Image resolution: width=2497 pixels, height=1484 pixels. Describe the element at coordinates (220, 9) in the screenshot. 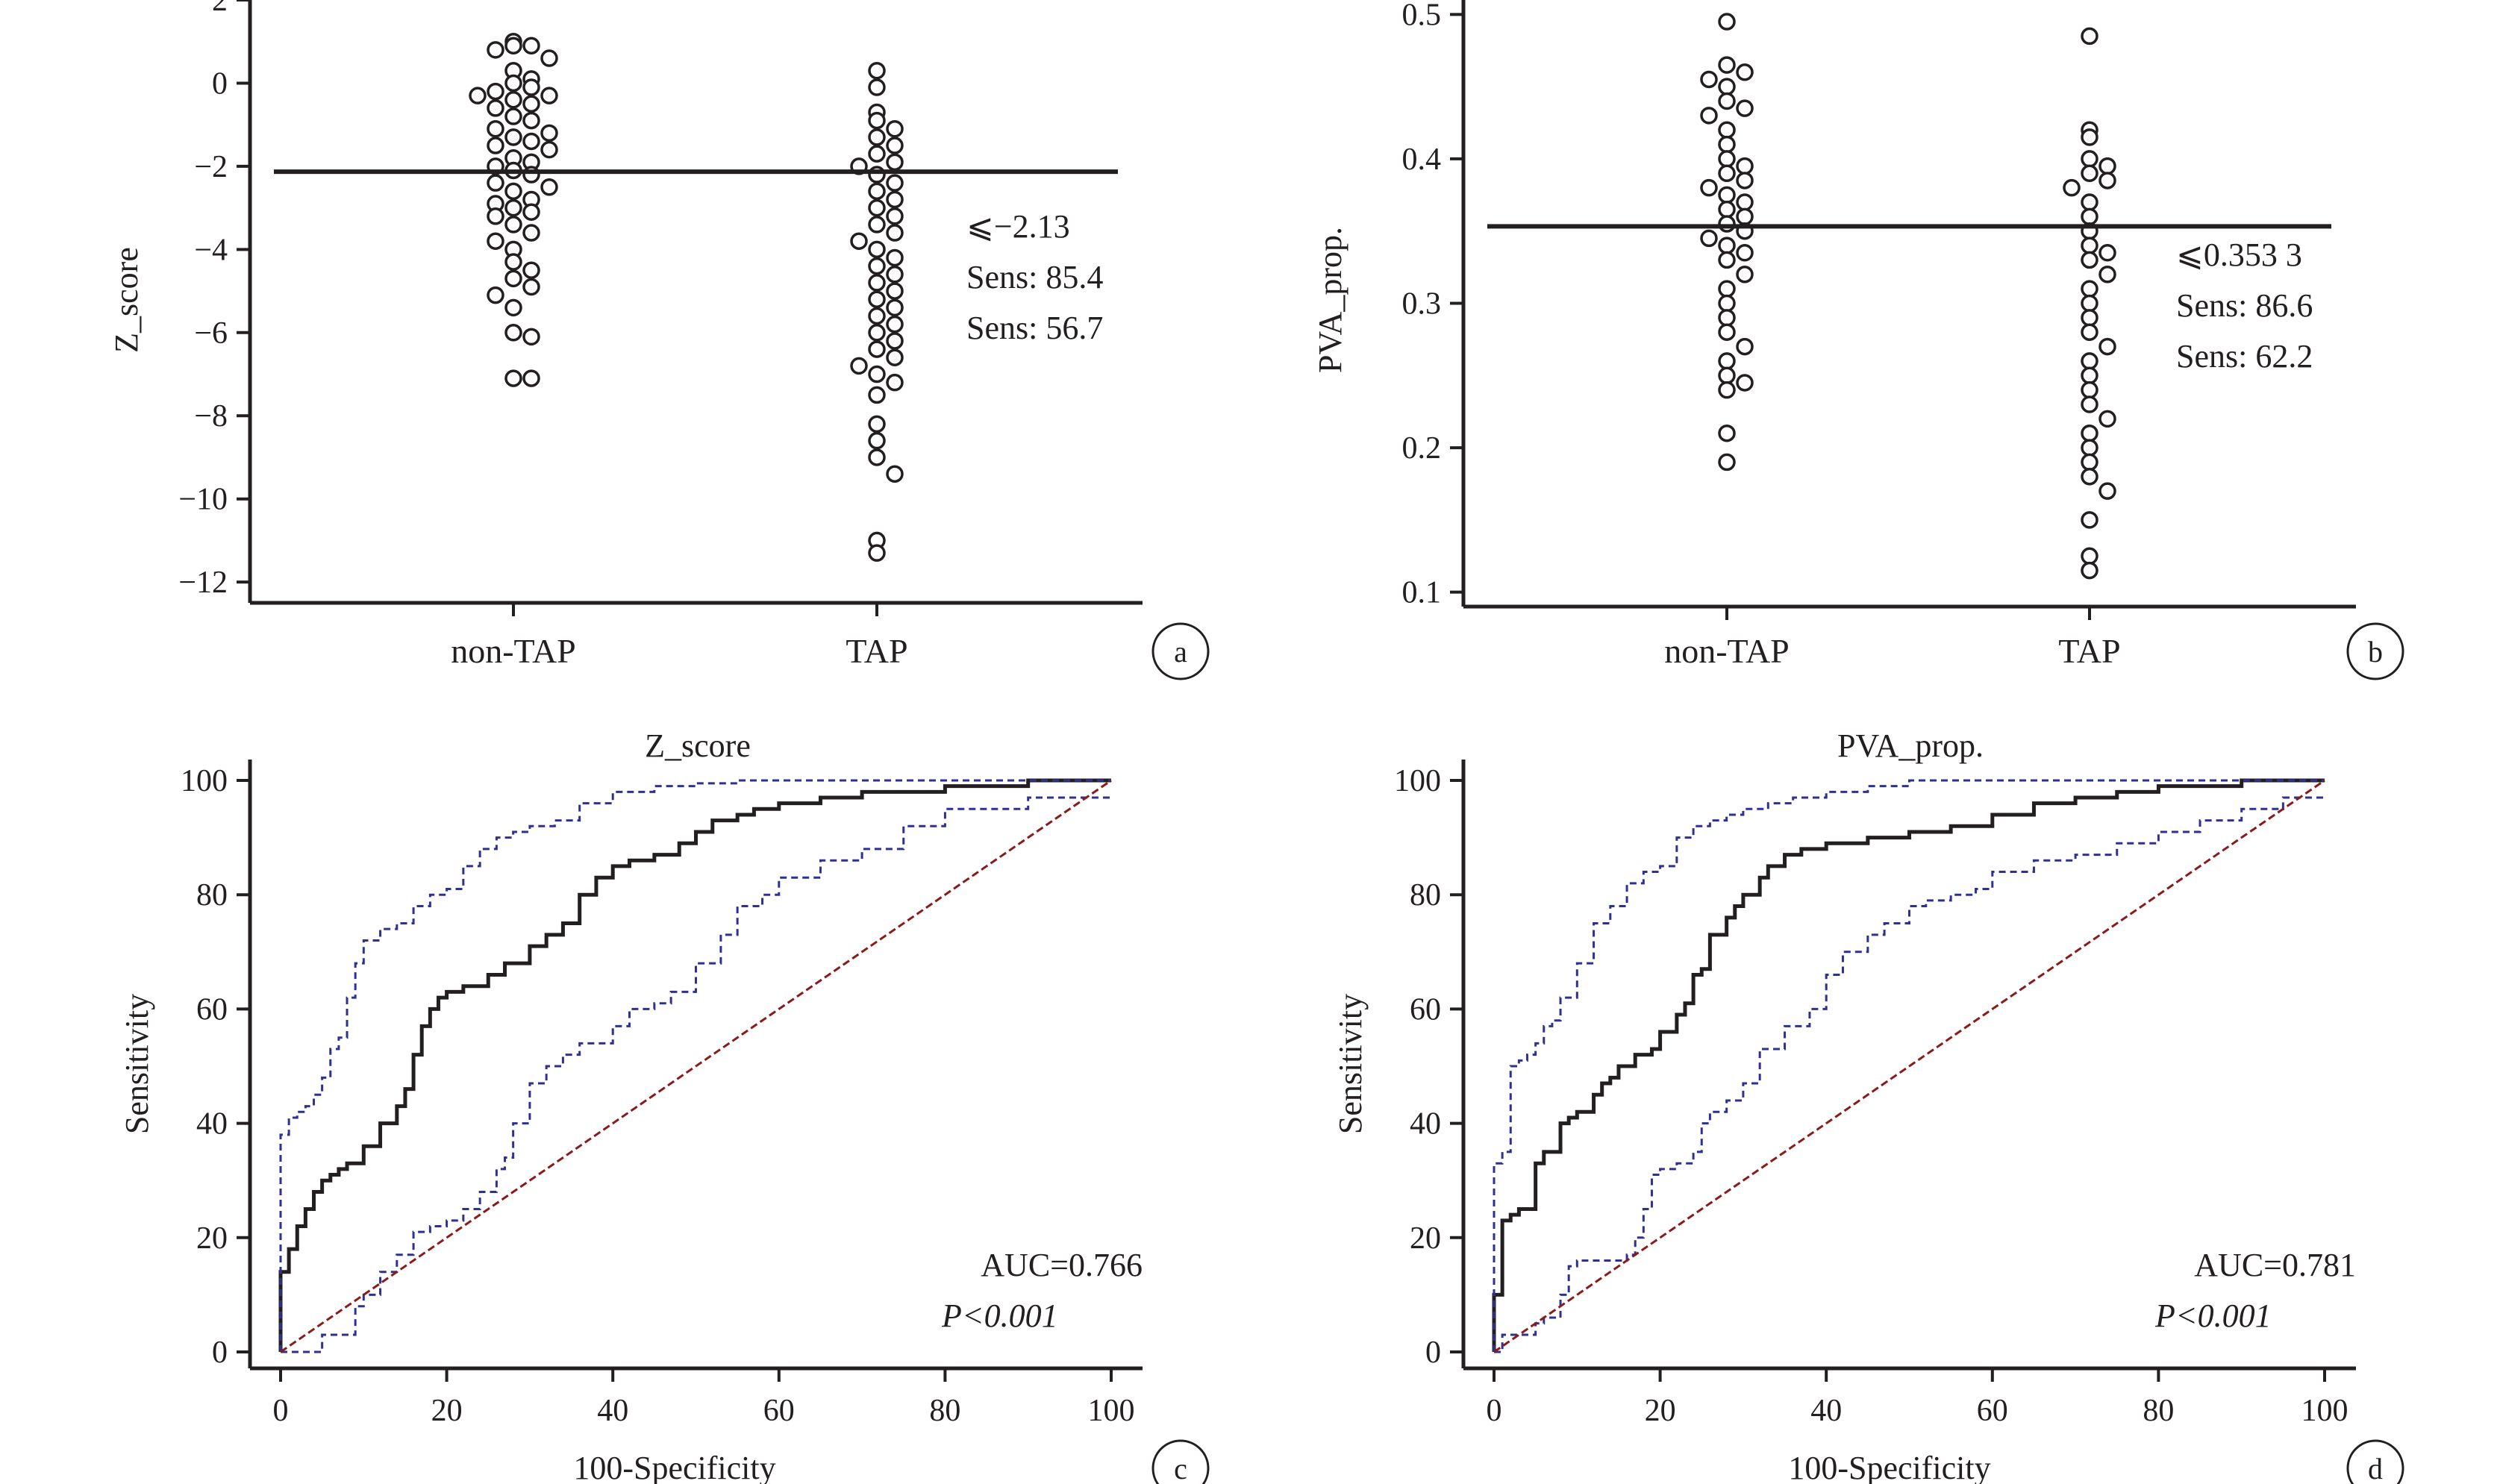

I see `y-tick-label: 2` at that location.